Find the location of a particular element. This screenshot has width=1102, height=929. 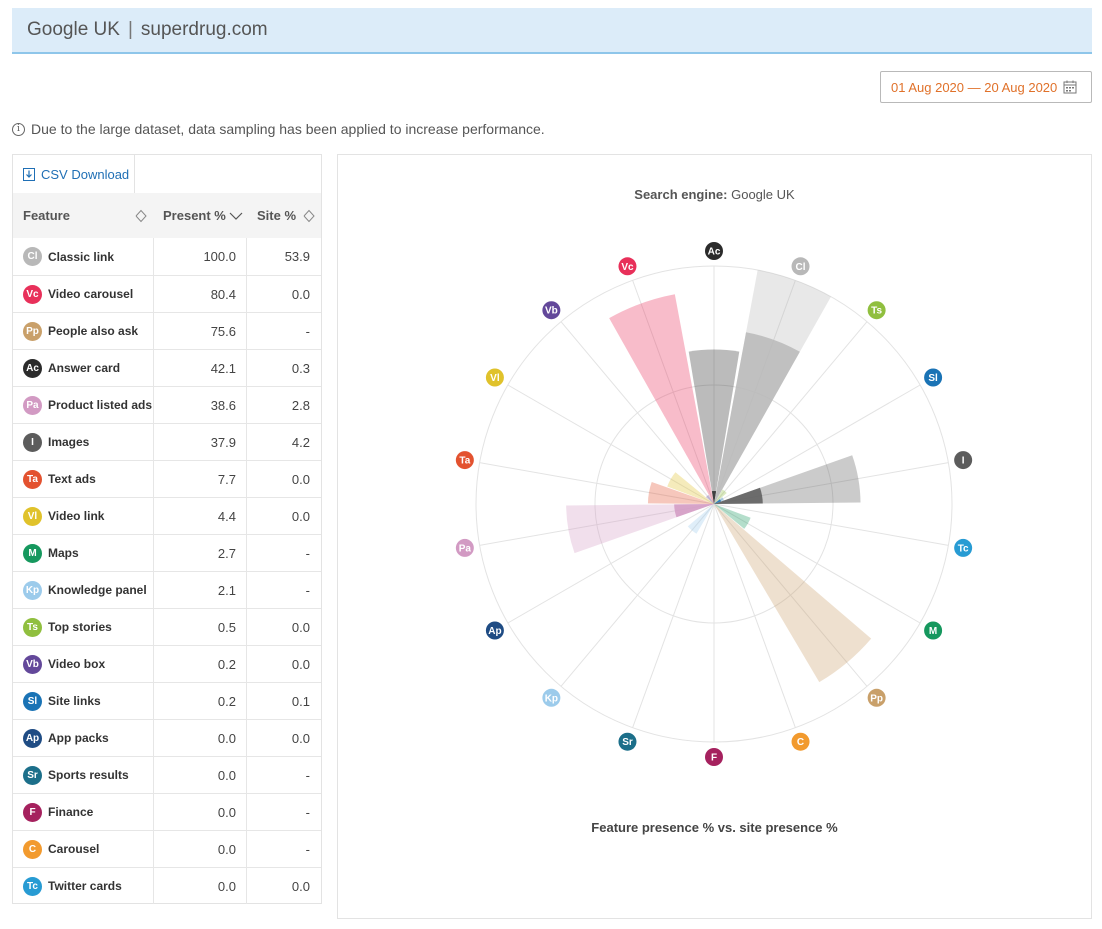

table-row: Sr Sports results 0.0 - is located at coordinates (167, 774).